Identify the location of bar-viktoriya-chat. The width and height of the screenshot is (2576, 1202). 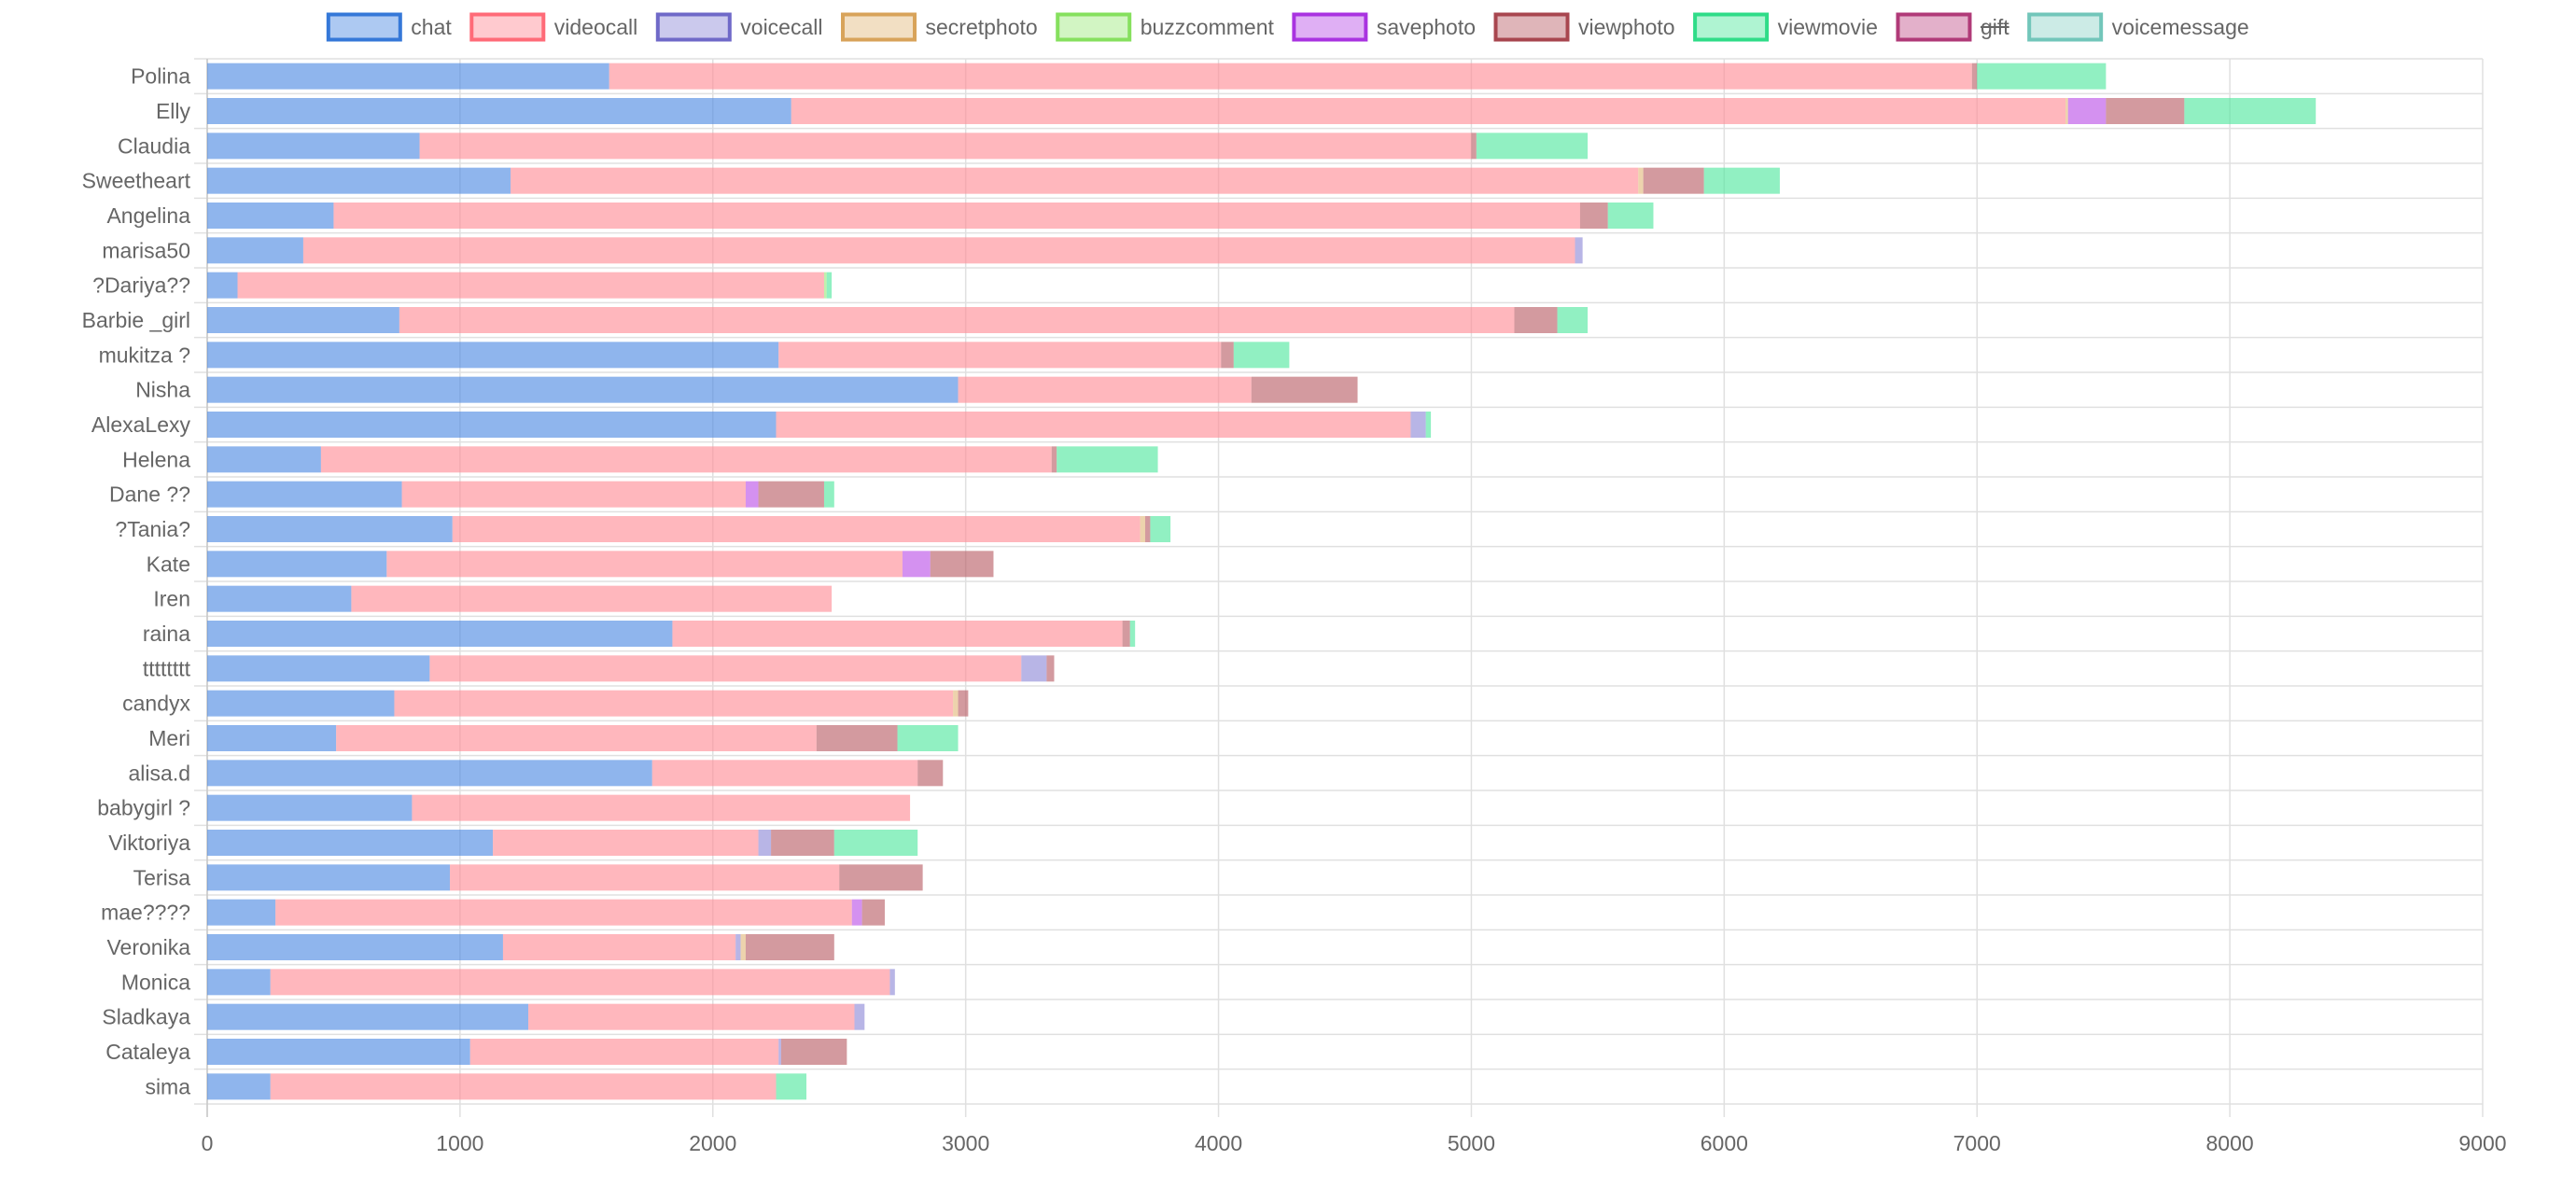
(350, 843).